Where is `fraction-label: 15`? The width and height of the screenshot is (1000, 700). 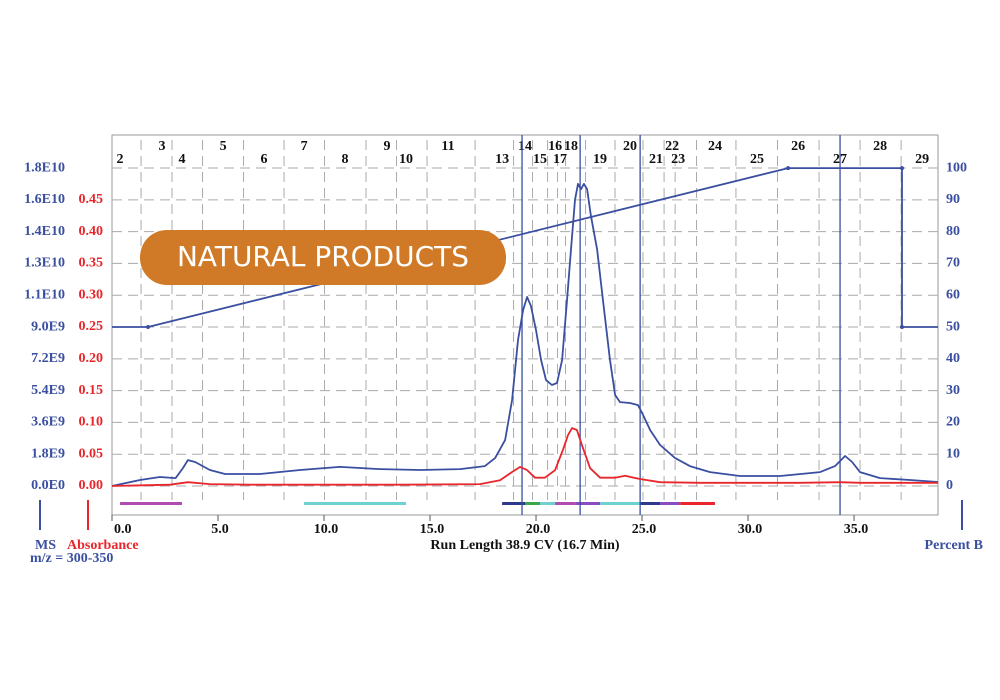
fraction-label: 15 is located at coordinates (540, 159).